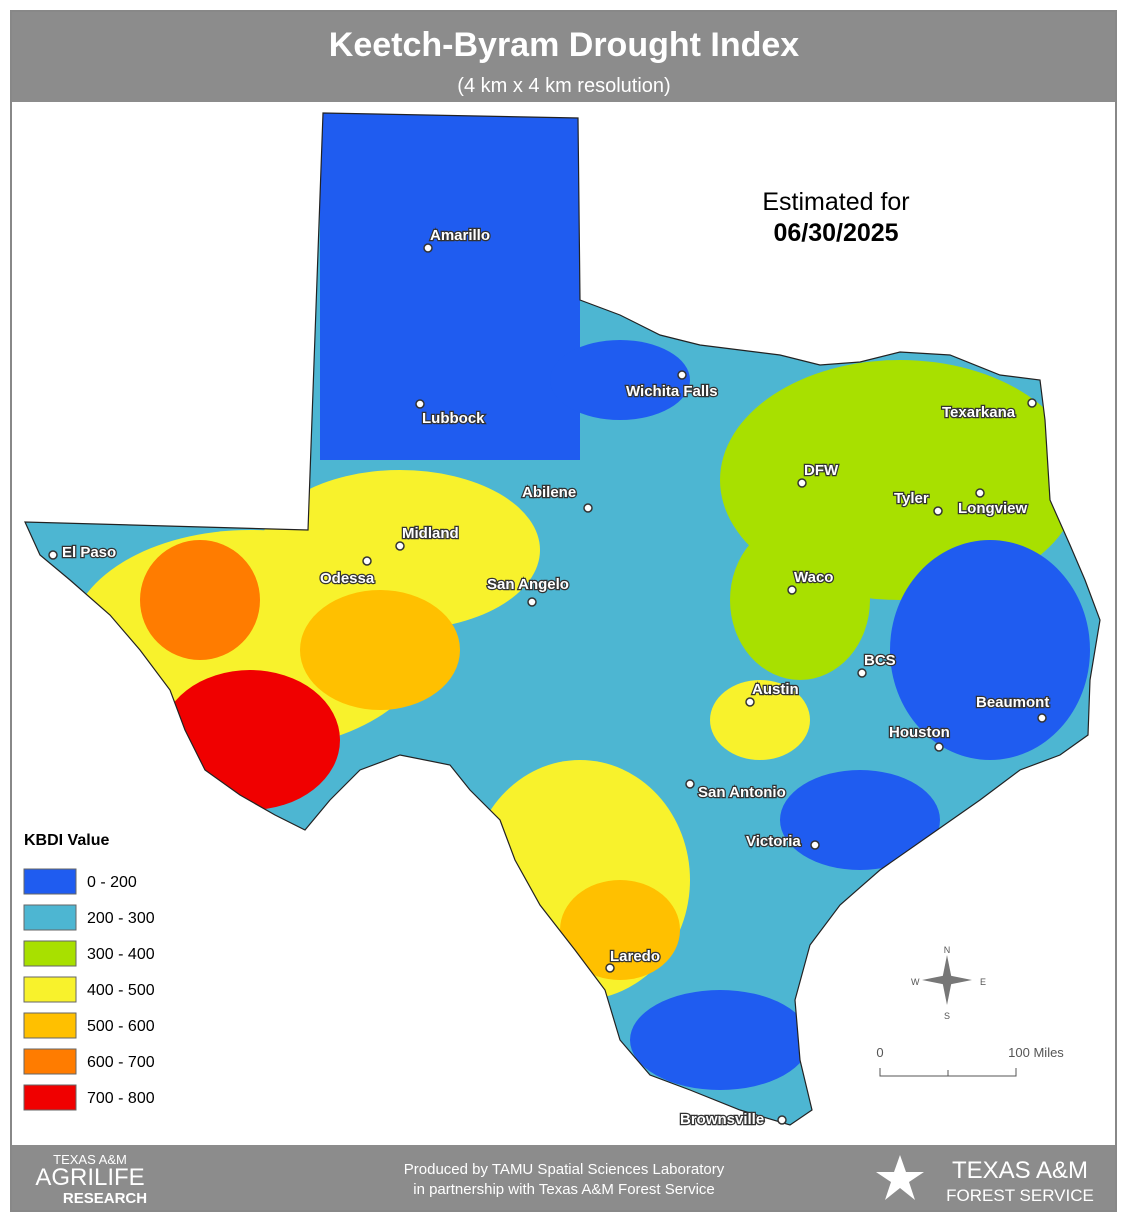  What do you see at coordinates (528, 584) in the screenshot?
I see `city-label: San Angelo` at bounding box center [528, 584].